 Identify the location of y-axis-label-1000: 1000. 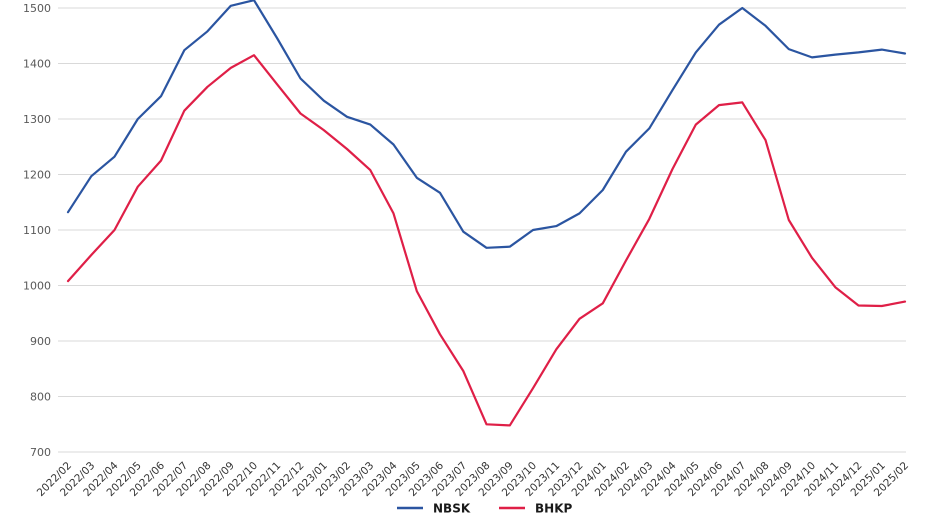
(37, 286).